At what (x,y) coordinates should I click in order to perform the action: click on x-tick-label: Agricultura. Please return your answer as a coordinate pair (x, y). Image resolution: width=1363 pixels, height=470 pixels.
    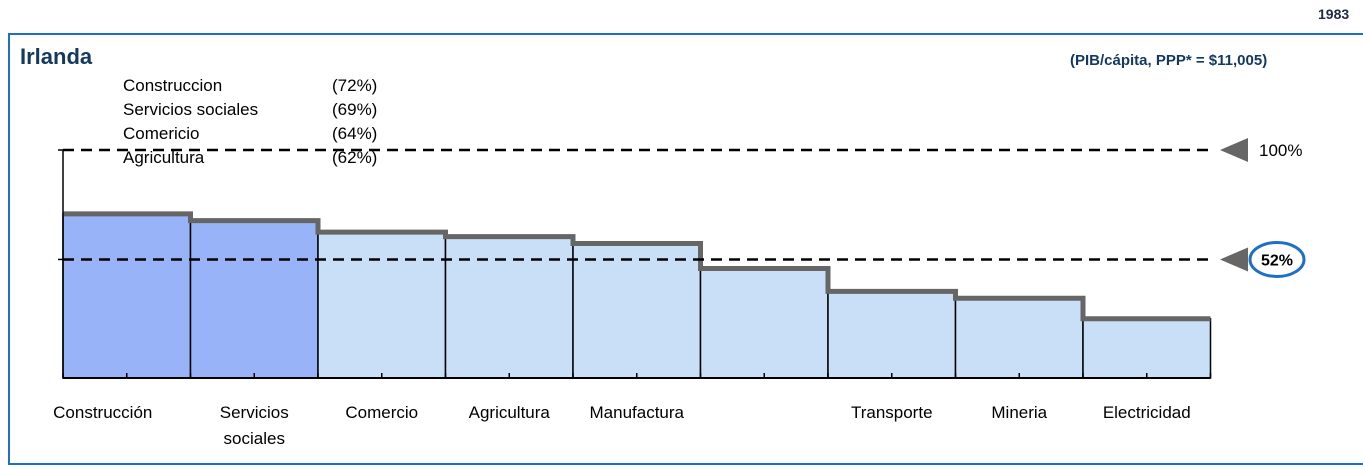
    Looking at the image, I should click on (510, 412).